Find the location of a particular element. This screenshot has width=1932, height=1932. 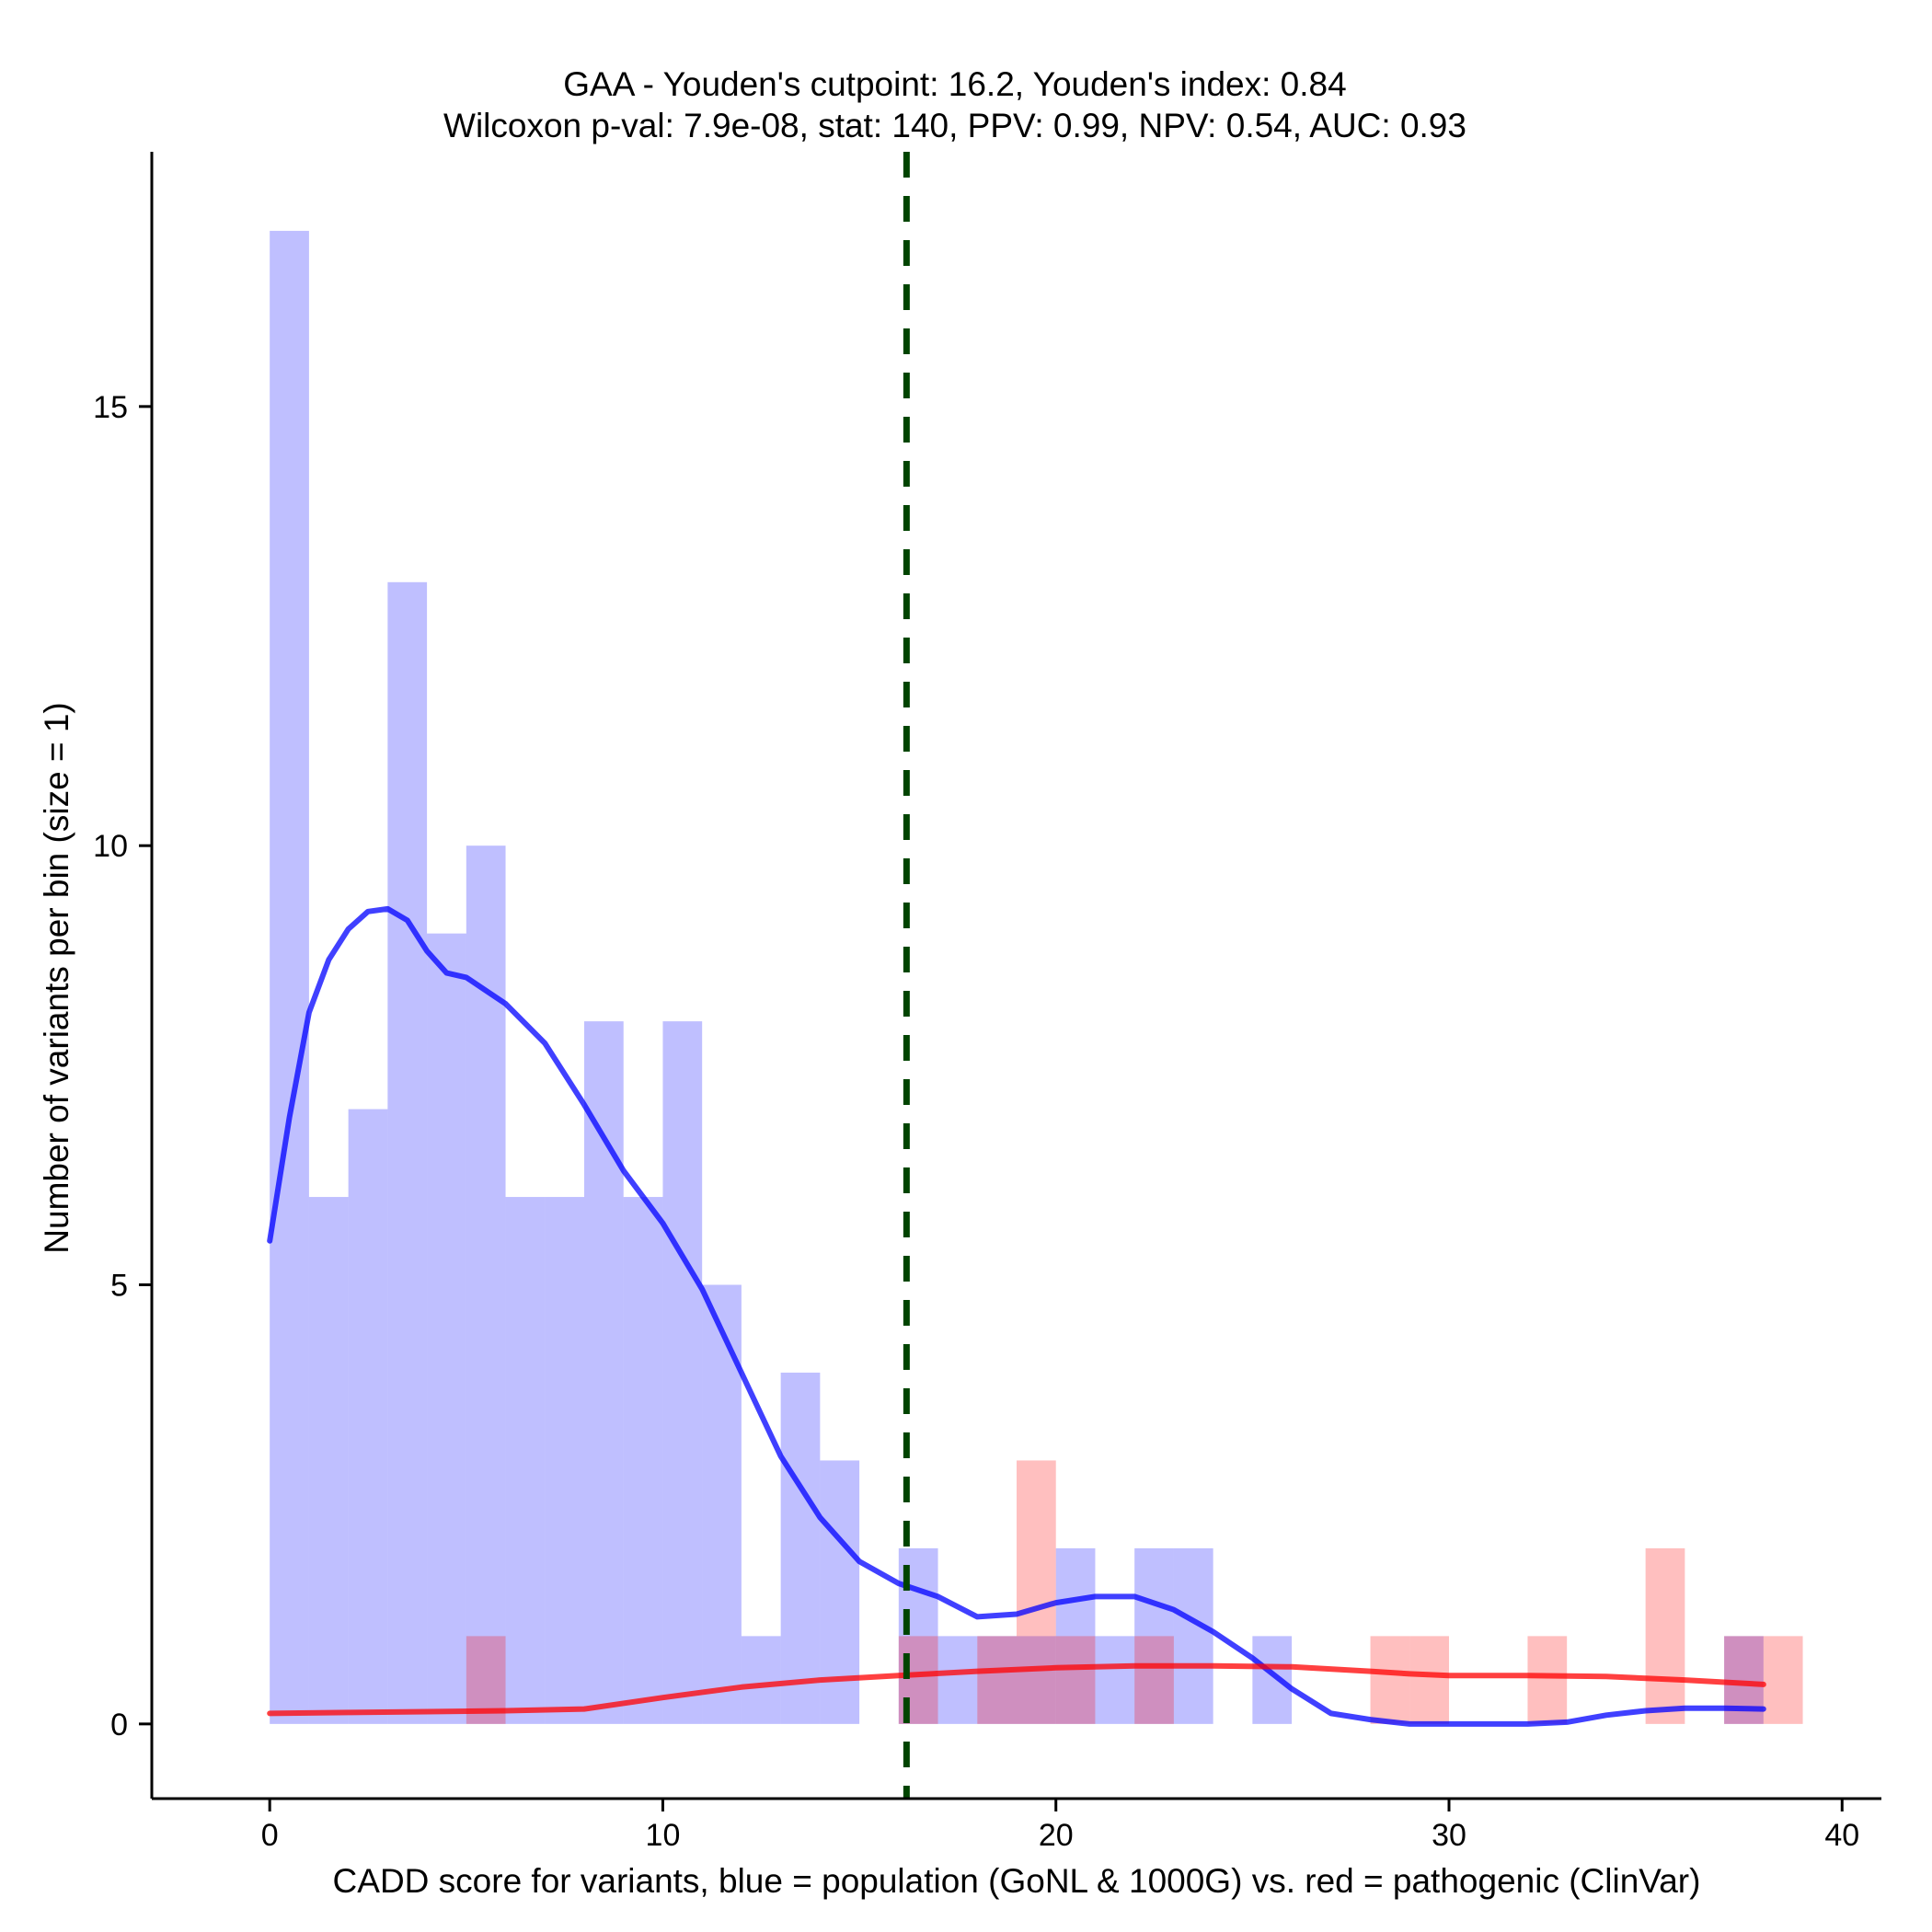

pathogenic-density-curve is located at coordinates (1016, 1689).